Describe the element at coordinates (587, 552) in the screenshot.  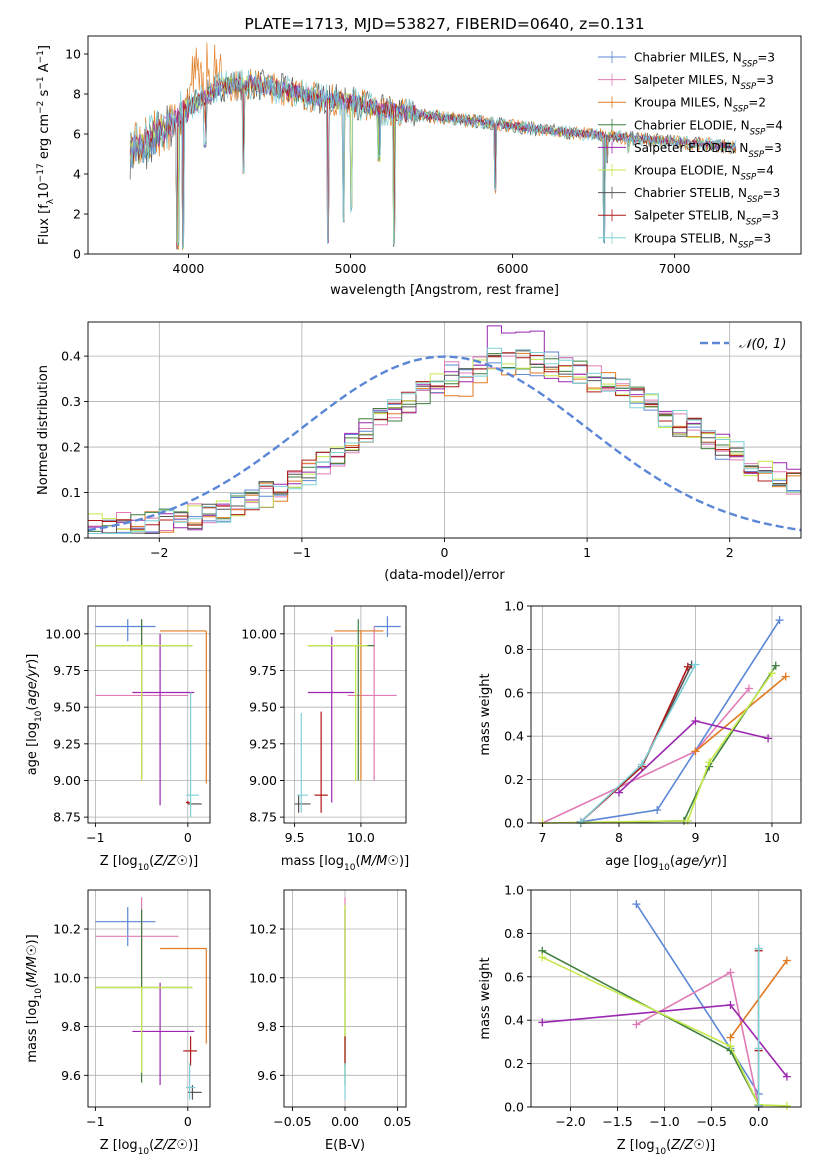
I see `x-tick-label: 1` at that location.